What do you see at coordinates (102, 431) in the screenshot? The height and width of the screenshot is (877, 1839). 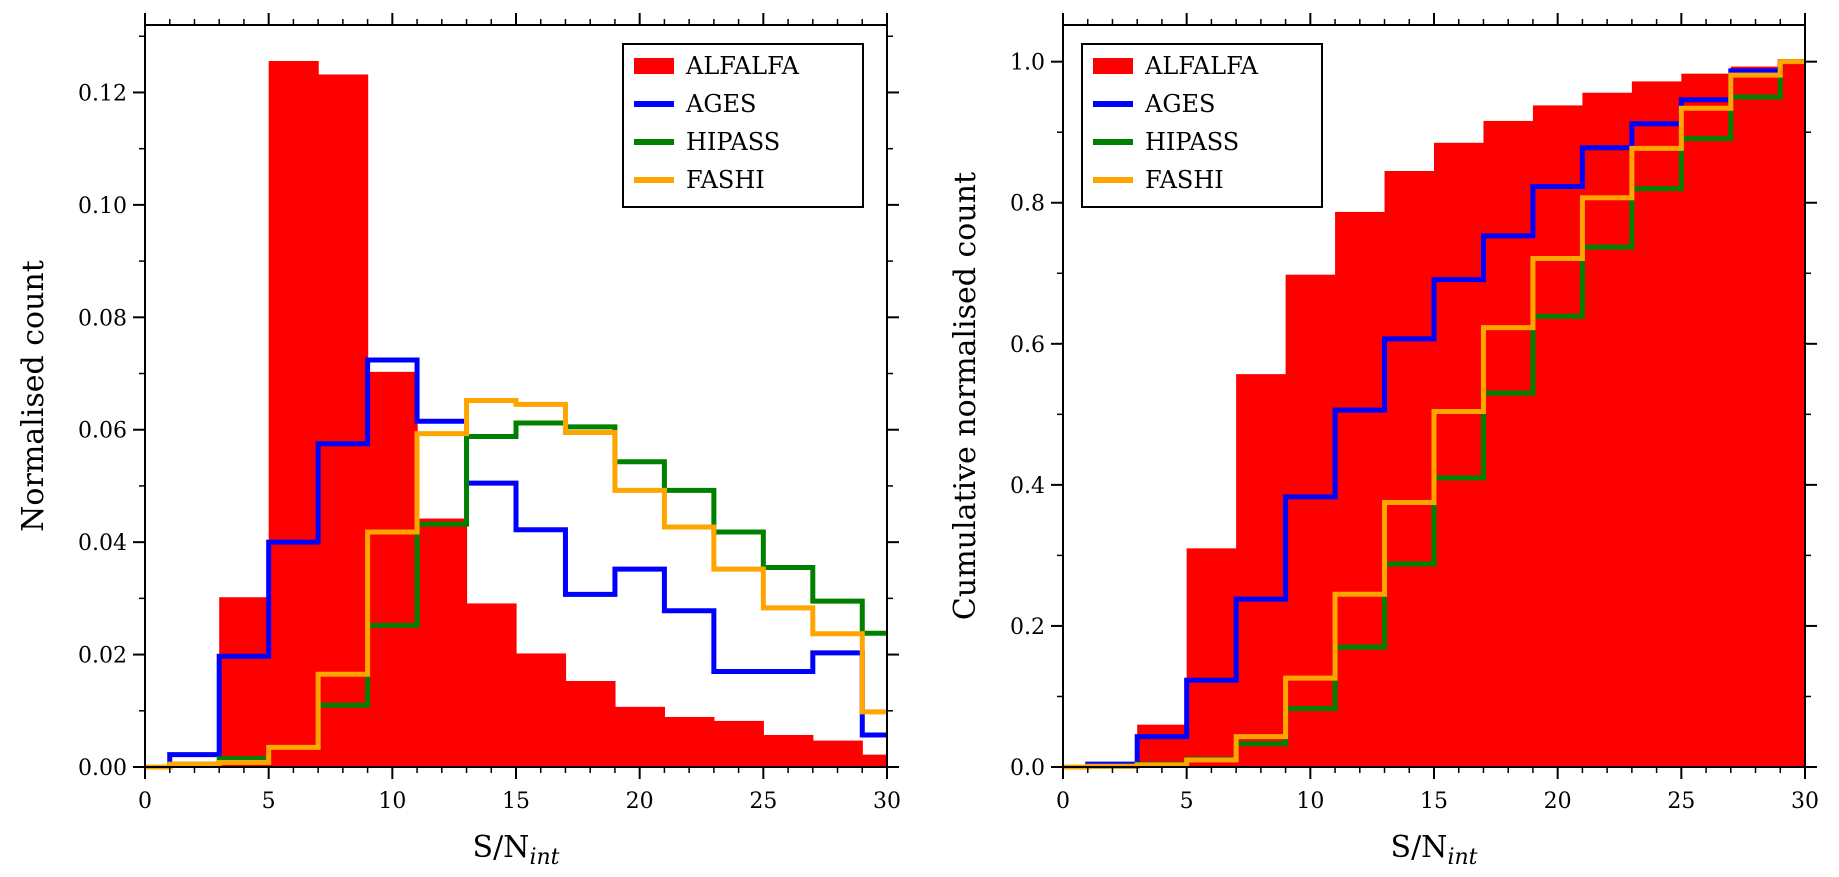 I see `y-tick-label: 0.06` at bounding box center [102, 431].